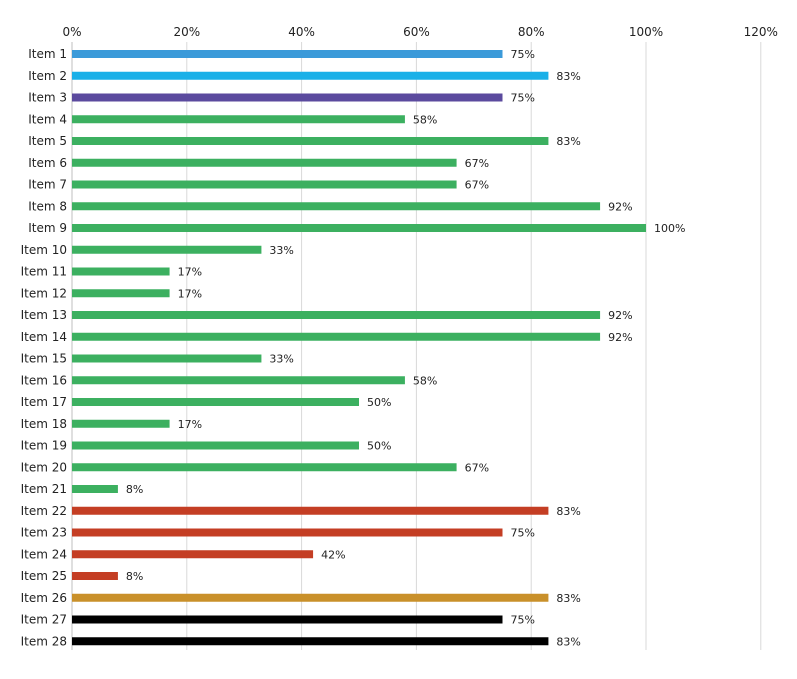  I want to click on x-tick-label: 0%, so click(71, 32).